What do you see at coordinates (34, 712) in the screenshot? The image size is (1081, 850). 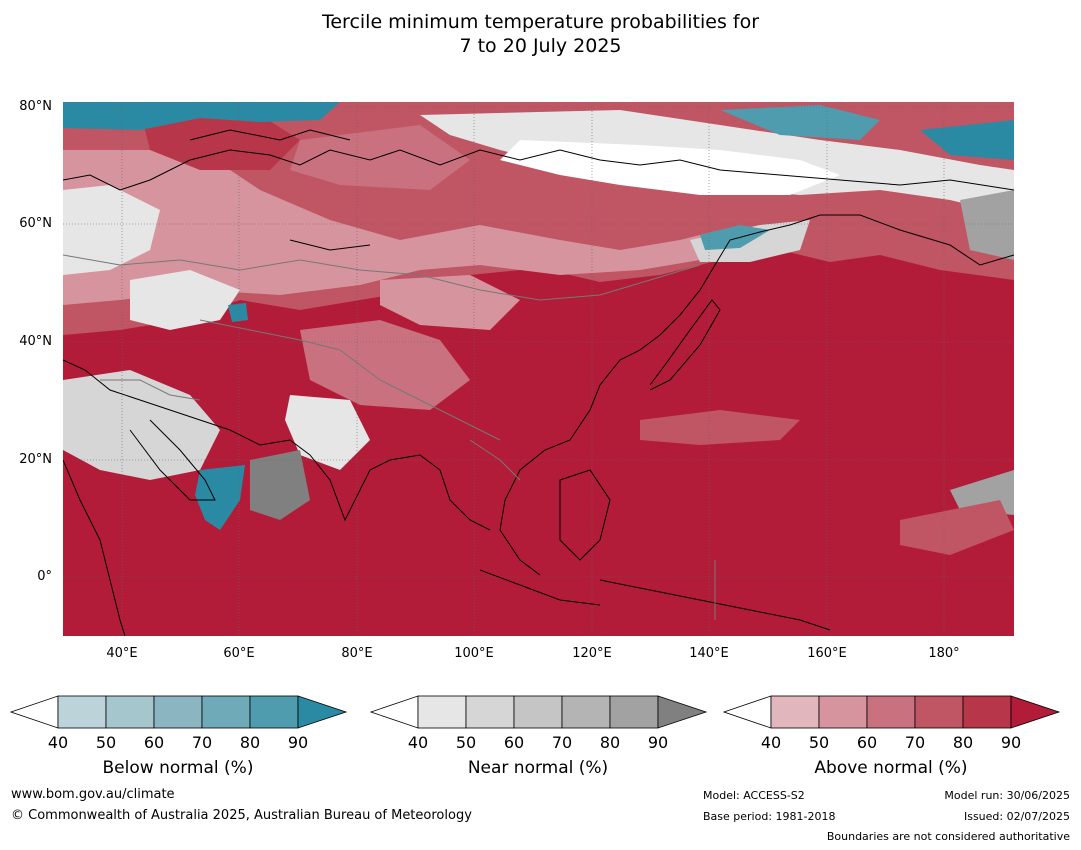 I see `below-extend-low` at bounding box center [34, 712].